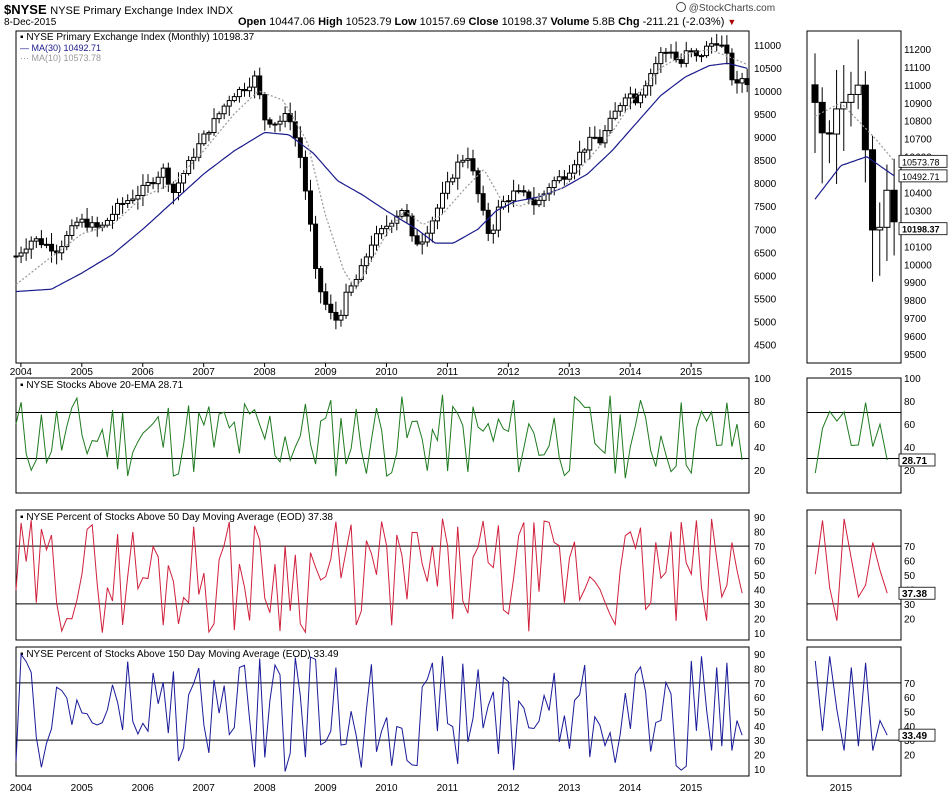 This screenshot has height=795, width=950. Describe the element at coordinates (915, 355) in the screenshot. I see `zoom-price-y-tick: 9500` at that location.